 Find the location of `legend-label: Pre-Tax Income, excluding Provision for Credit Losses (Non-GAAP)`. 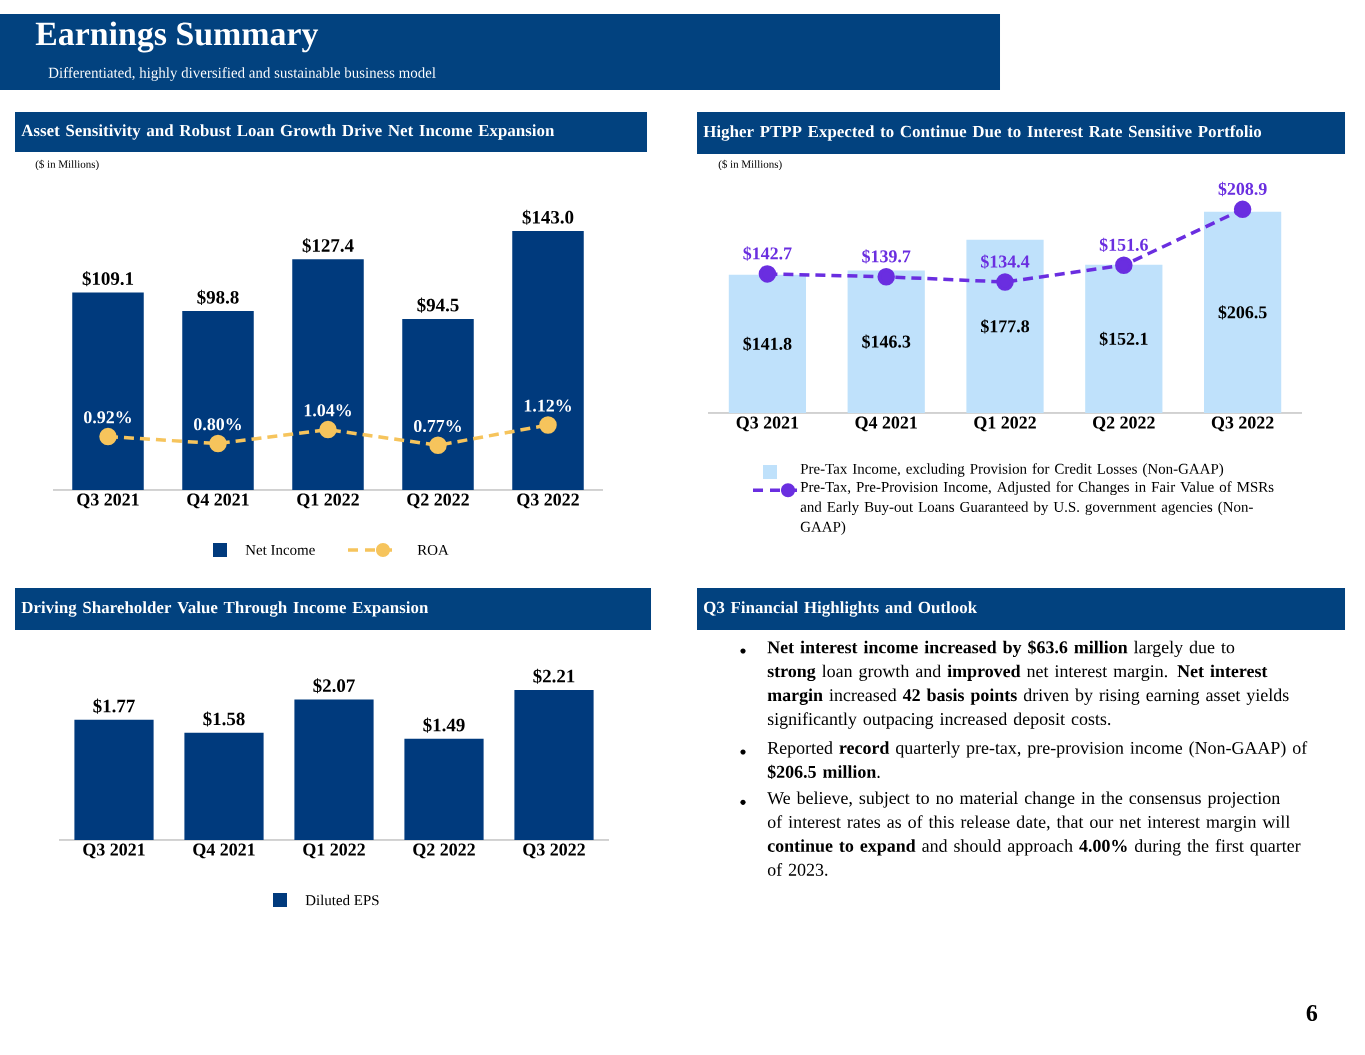

legend-label: Pre-Tax Income, excluding Provision for Credit Losses (Non-GAAP) is located at coordinates (1012, 470).